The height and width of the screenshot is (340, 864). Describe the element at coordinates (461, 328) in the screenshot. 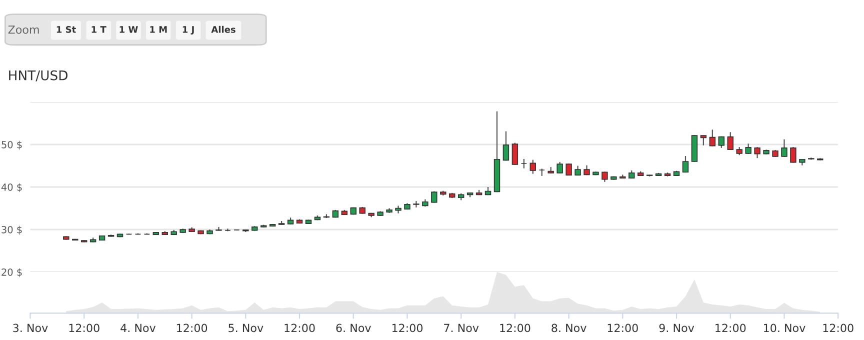

I see `x-tick-label: 7. Nov` at that location.